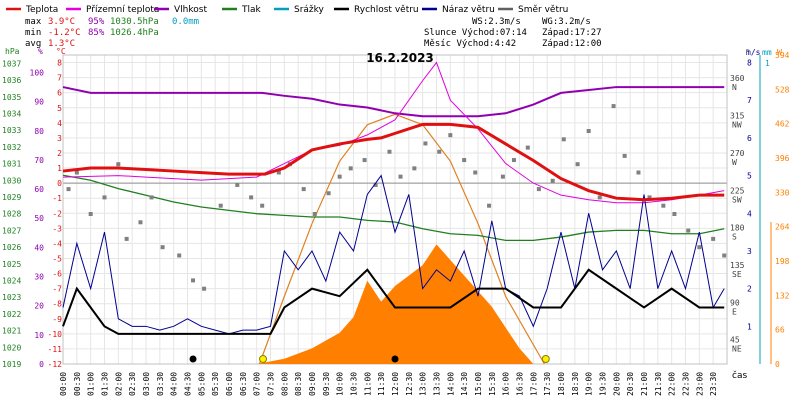 The image size is (800, 400). I want to click on axis-time-tick: 04:30, so click(188, 384).